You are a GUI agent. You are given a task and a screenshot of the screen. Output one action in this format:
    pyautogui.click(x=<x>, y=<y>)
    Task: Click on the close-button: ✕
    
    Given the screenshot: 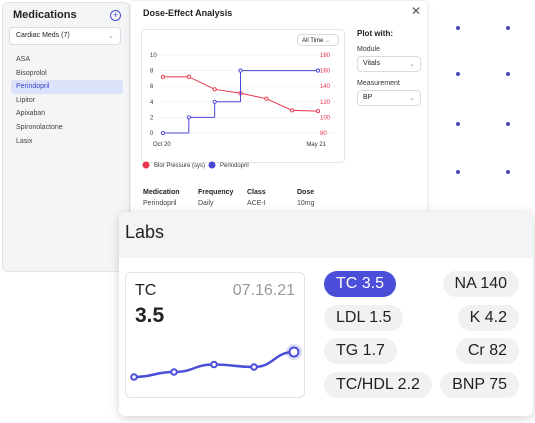 What is the action you would take?
    pyautogui.click(x=416, y=11)
    